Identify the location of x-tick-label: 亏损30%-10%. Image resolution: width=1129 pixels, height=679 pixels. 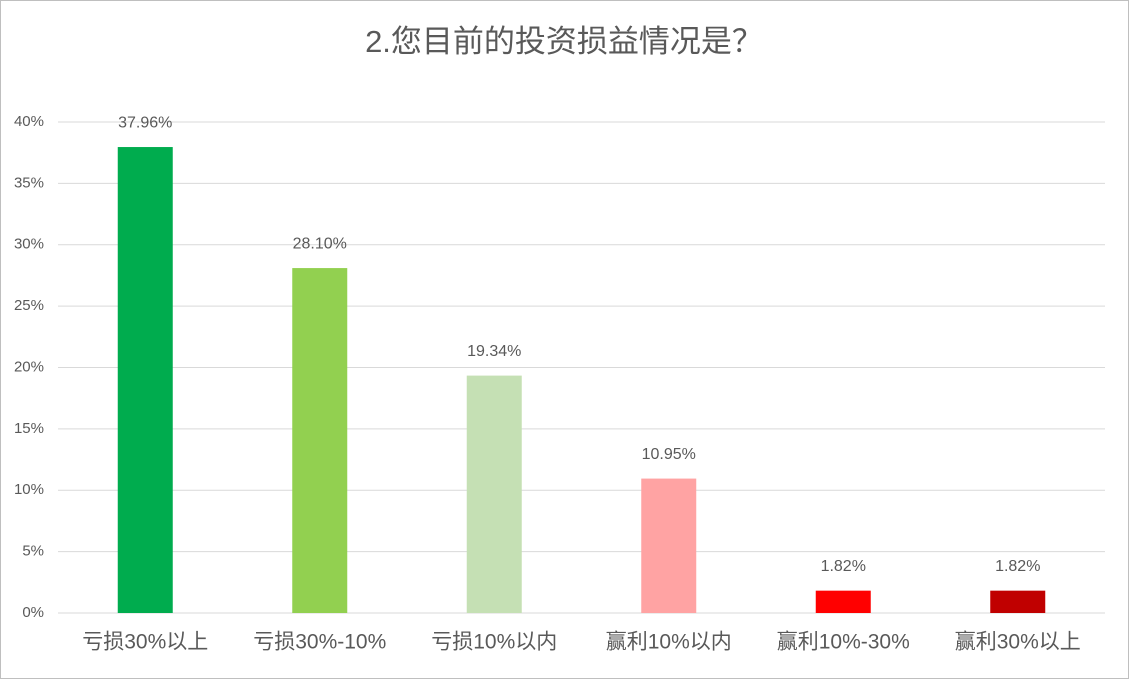
(319, 642).